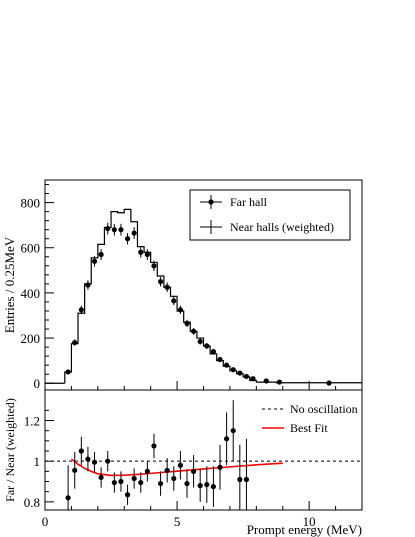 This screenshot has width=415, height=537. I want to click on top-legend-box, so click(270, 215).